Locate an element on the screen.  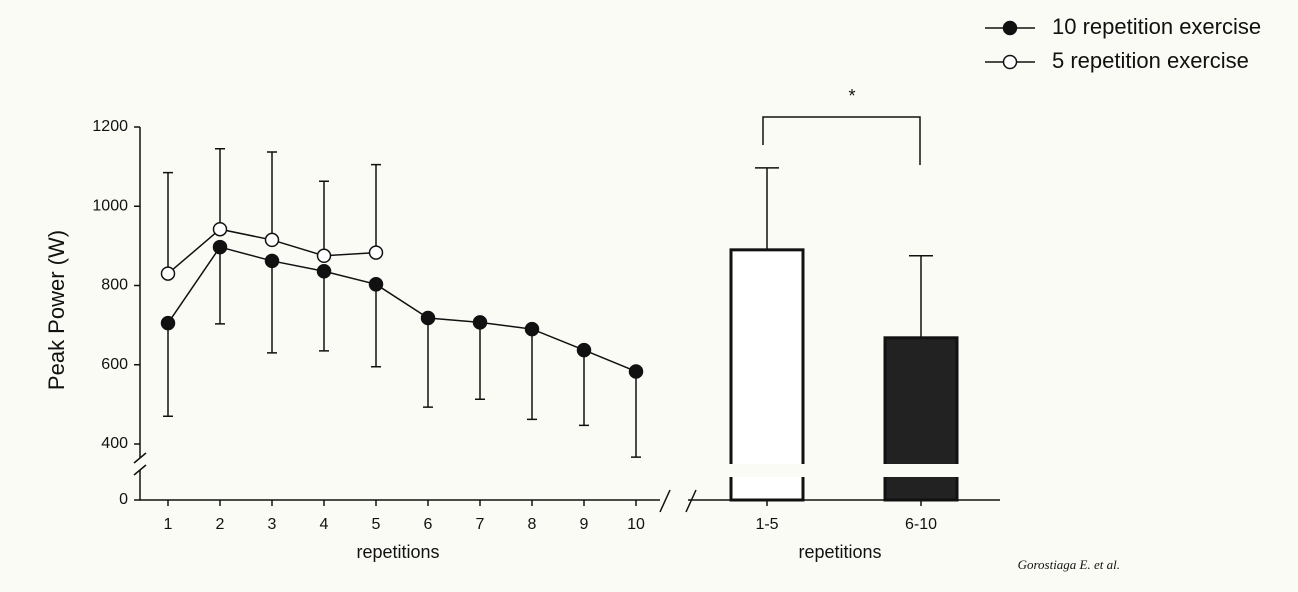
bar is located at coordinates (767, 375).